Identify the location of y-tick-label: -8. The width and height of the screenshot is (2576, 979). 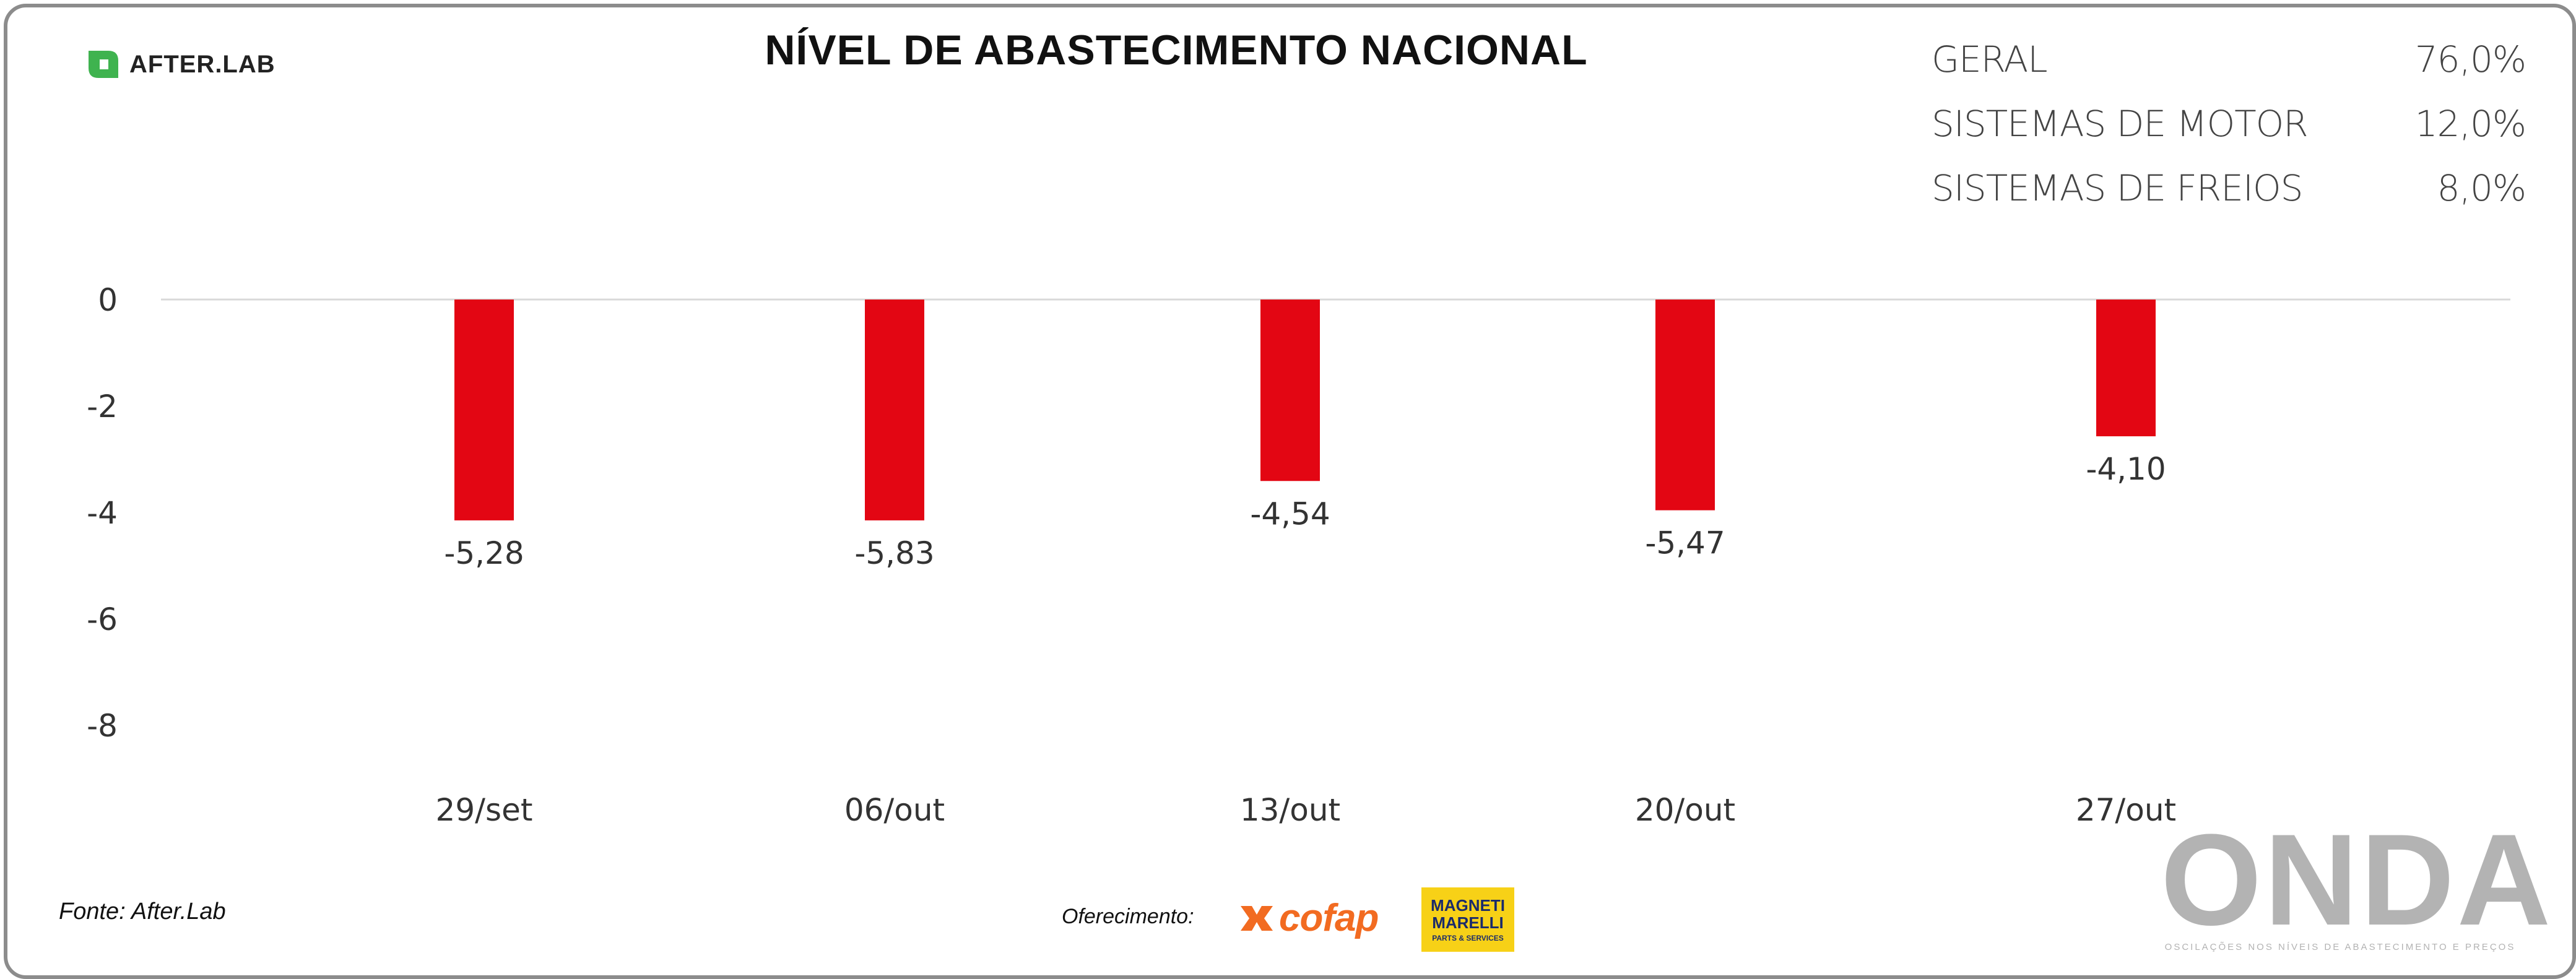
(102, 726).